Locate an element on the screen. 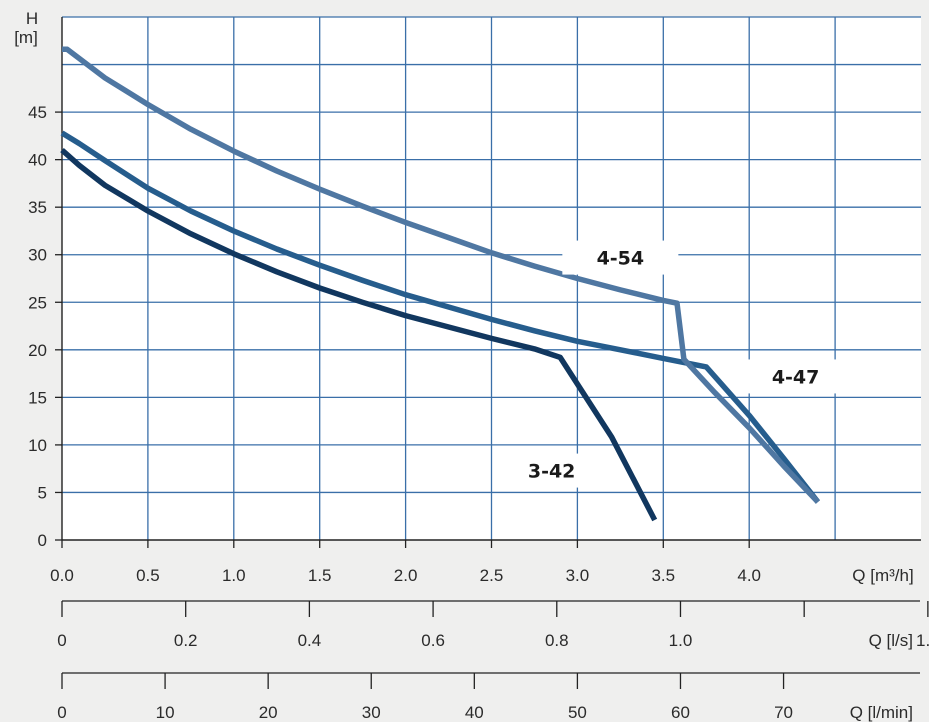  y-tick-label: 0 is located at coordinates (42, 540).